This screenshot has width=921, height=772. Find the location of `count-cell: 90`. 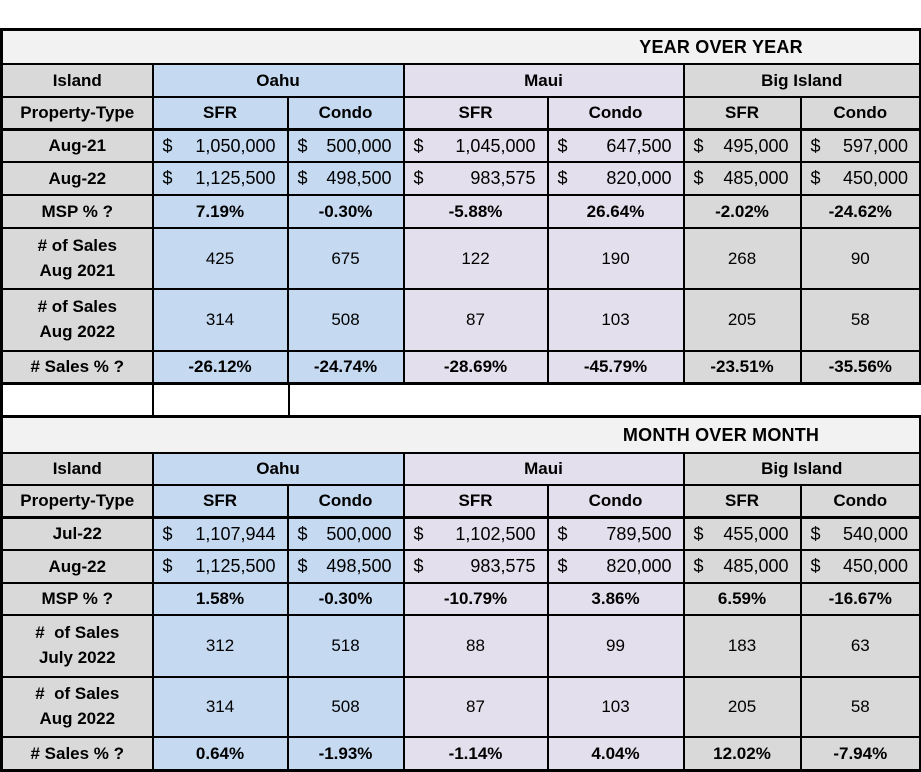

count-cell: 90 is located at coordinates (860, 258).